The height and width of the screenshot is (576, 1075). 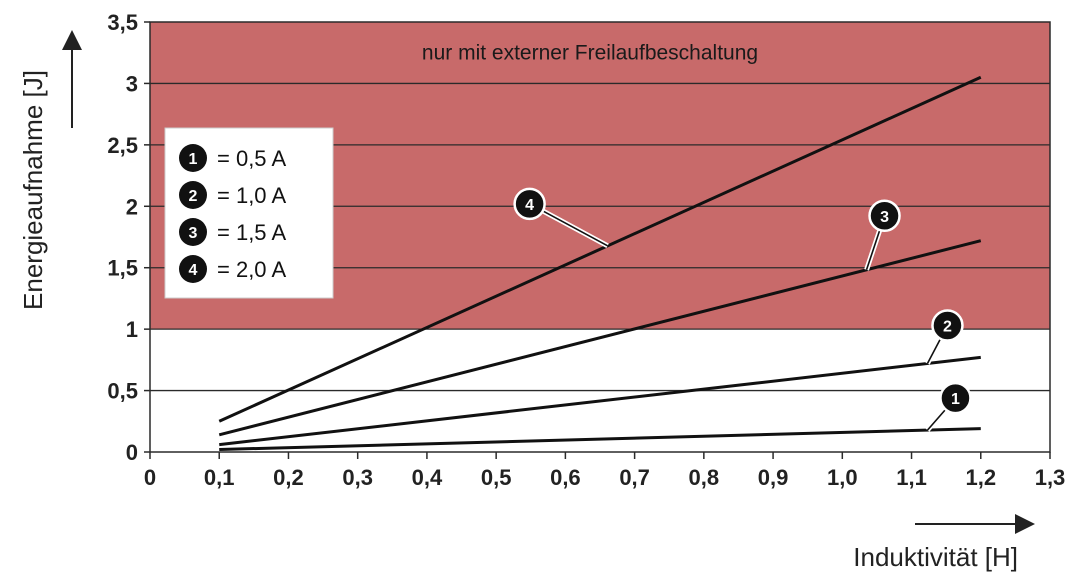 I want to click on x-tick-label: 0,6, so click(x=565, y=477).